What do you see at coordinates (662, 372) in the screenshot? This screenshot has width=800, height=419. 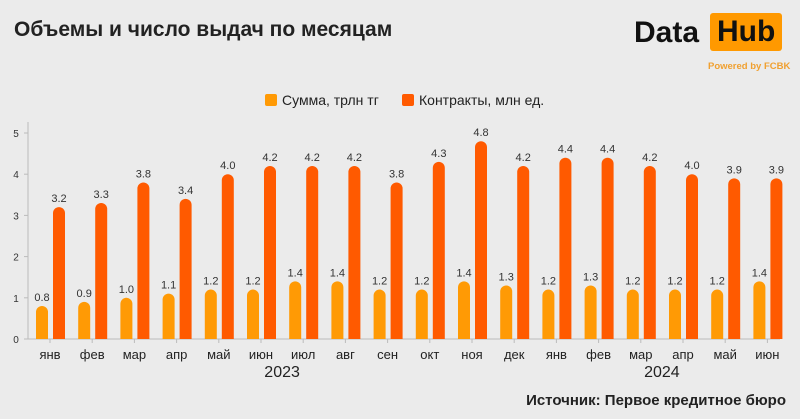 I see `year-label: 2024` at bounding box center [662, 372].